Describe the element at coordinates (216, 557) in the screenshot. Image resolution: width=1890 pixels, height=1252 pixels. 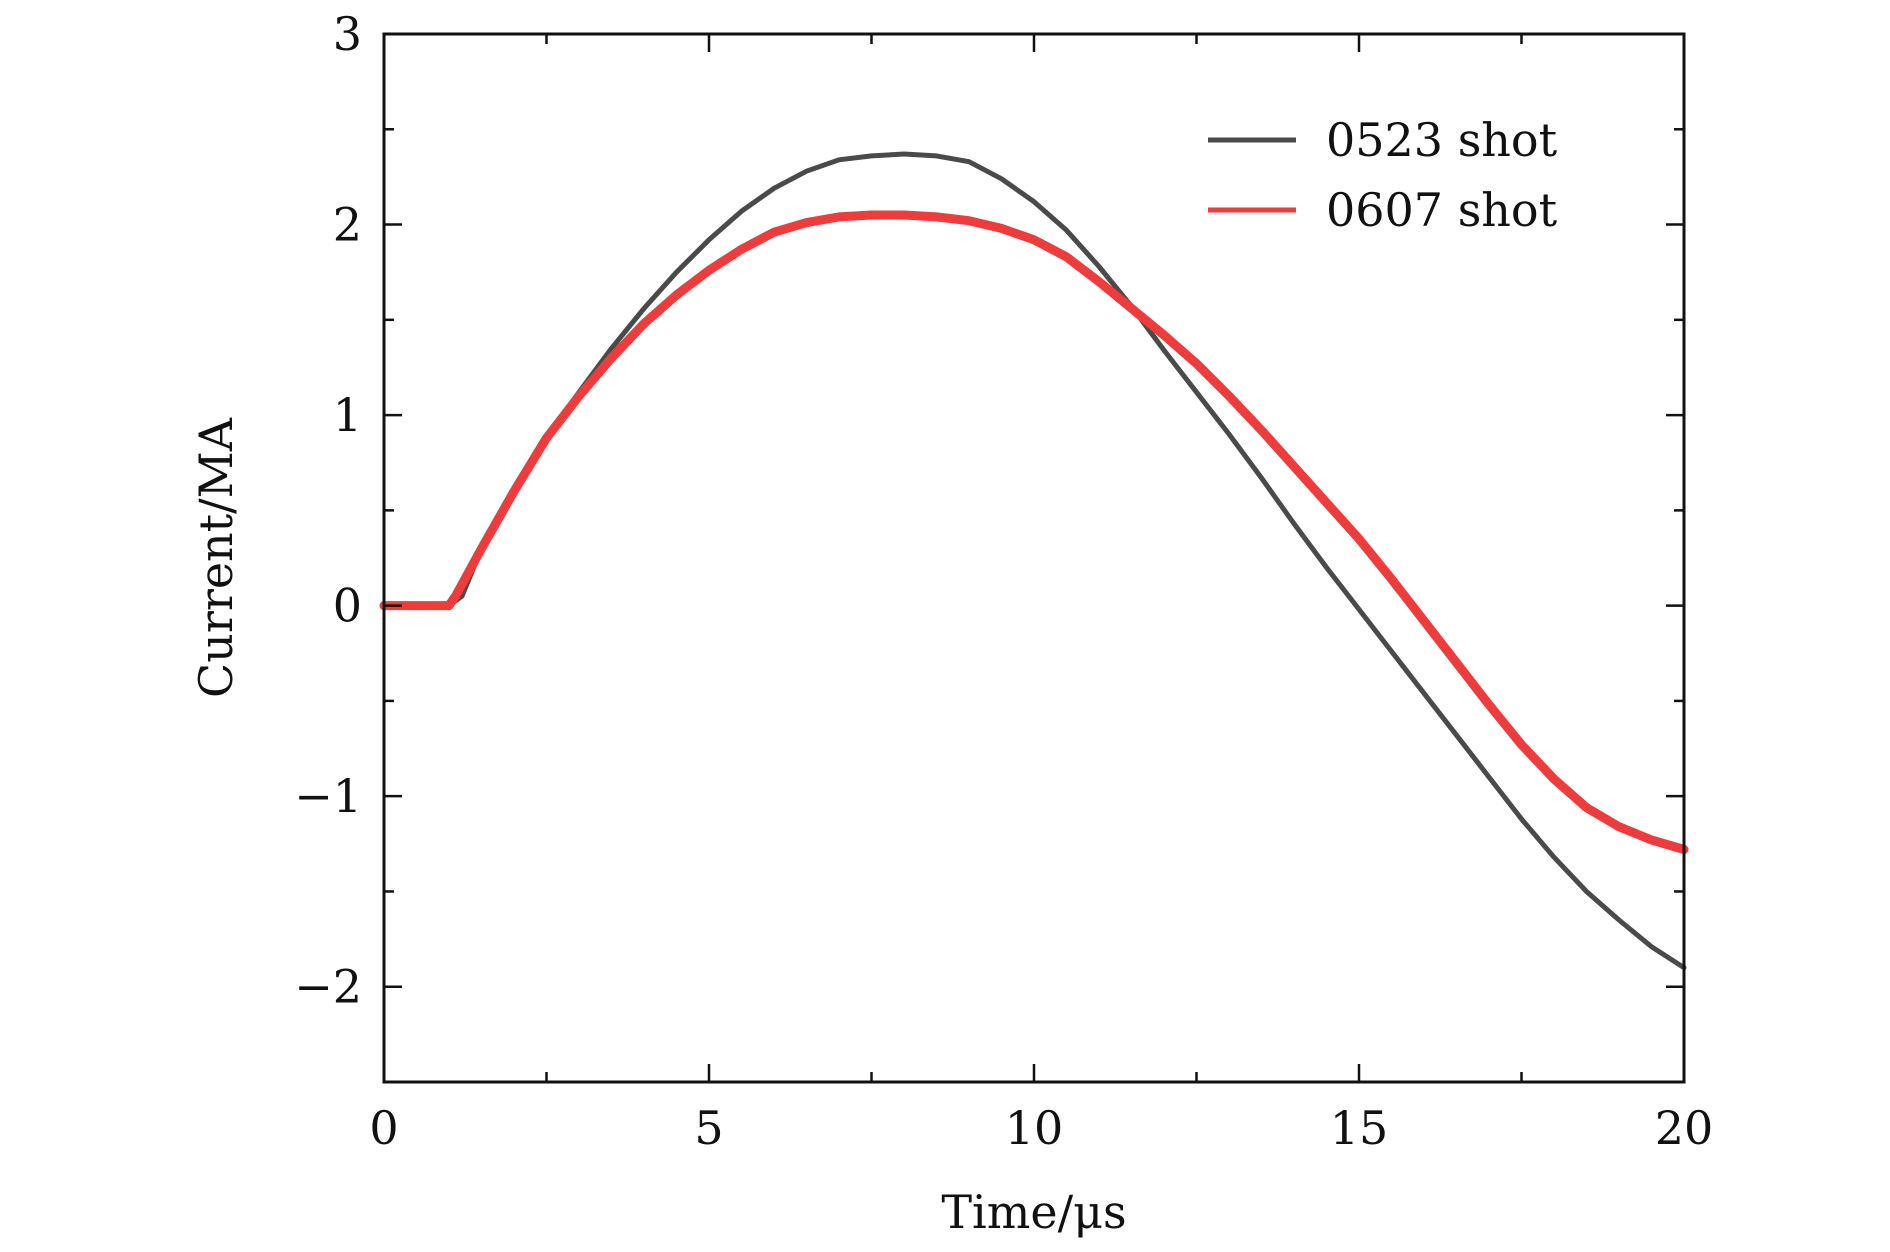
I see `y-axis-title: Current/MA` at that location.